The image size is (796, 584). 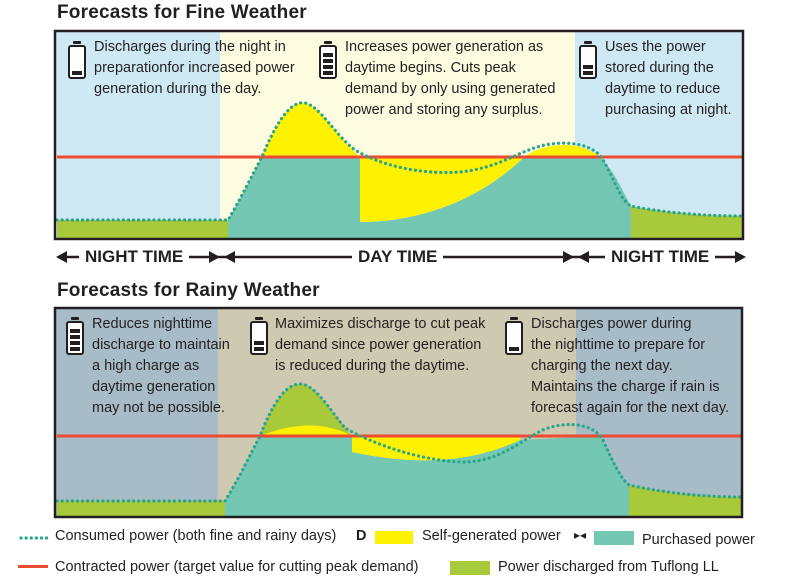 I want to click on fine-weather-title: Forecasts for Fine Weather, so click(x=182, y=12).